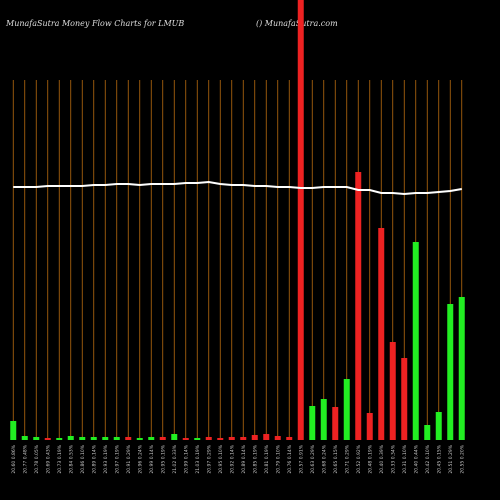 This screenshot has width=500, height=500. Describe the element at coordinates (60, 458) in the screenshot. I see `x-tick-label: 20.73 0.19%` at that location.